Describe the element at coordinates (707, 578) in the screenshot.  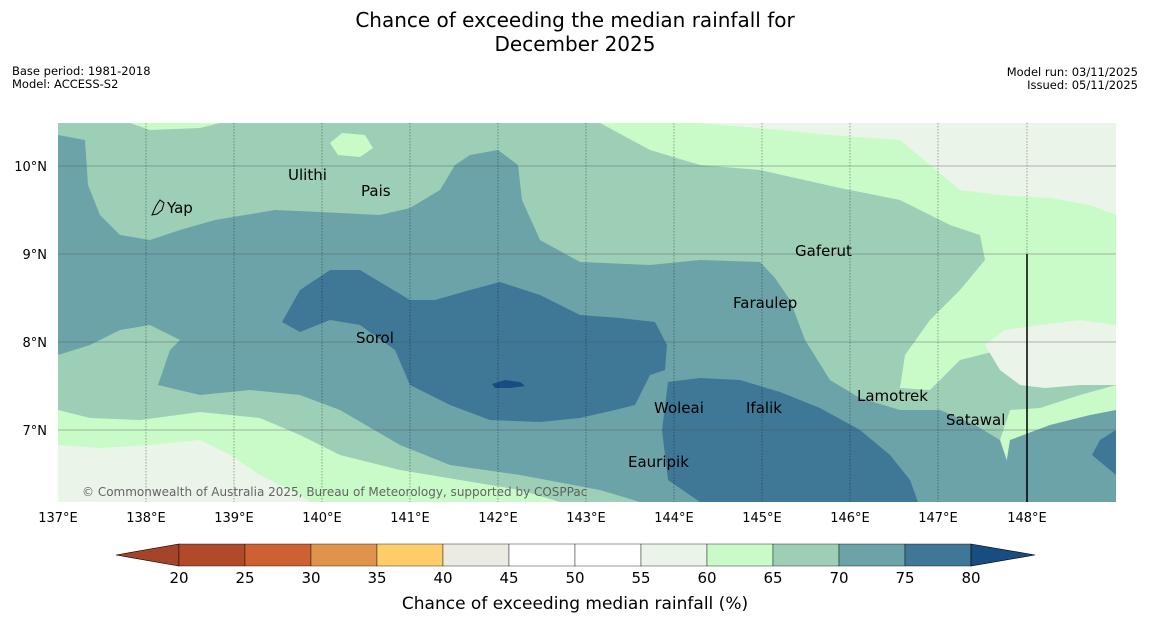
I see `colorbar-tick-label: 60` at that location.